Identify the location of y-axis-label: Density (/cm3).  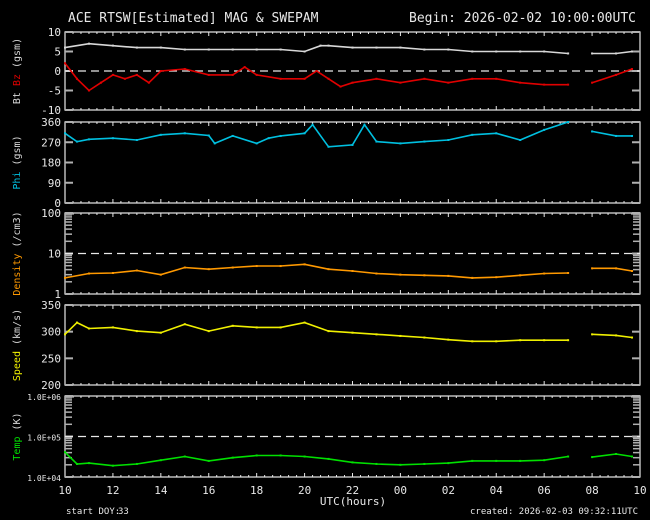
(17, 253).